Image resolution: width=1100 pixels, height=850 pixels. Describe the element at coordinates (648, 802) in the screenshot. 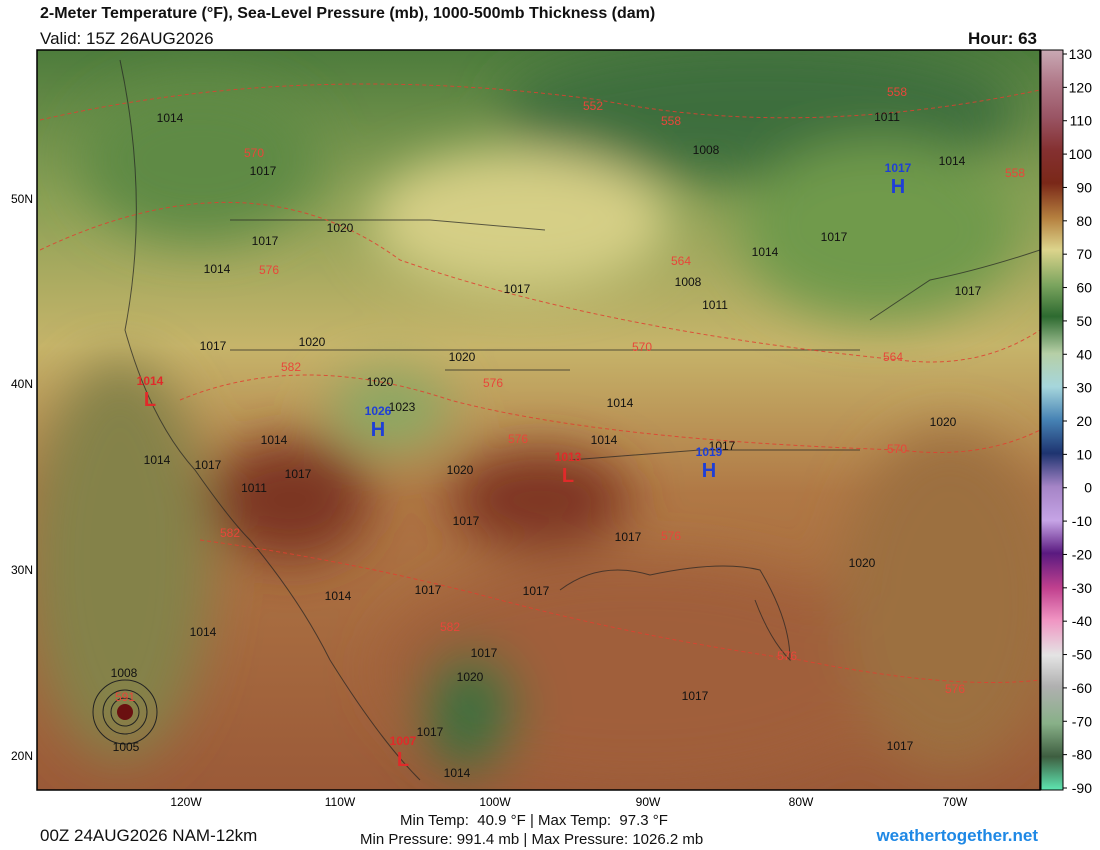

I see `longitude-label: 90W` at that location.